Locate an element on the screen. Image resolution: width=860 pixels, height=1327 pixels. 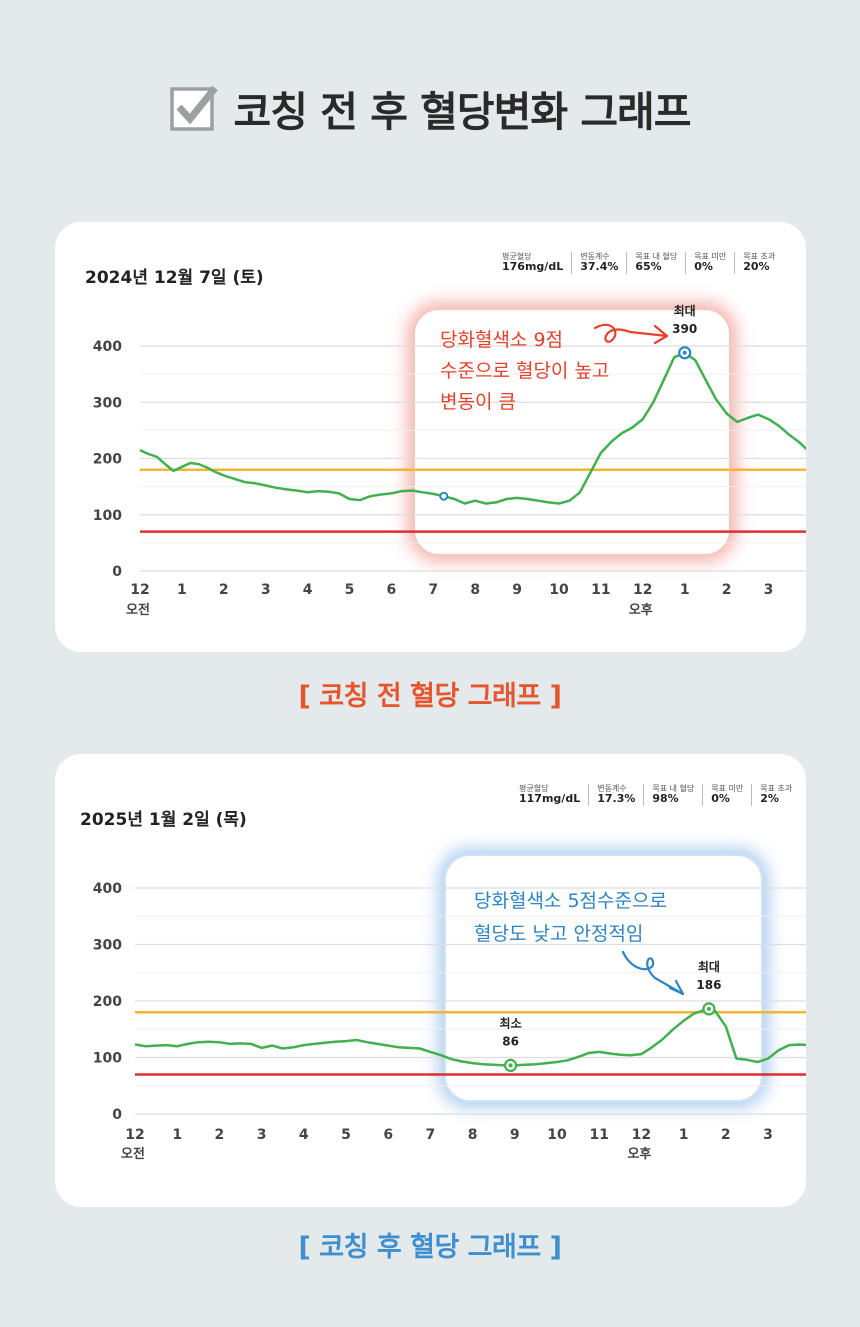
x-tick-label: 5 is located at coordinates (350, 590).